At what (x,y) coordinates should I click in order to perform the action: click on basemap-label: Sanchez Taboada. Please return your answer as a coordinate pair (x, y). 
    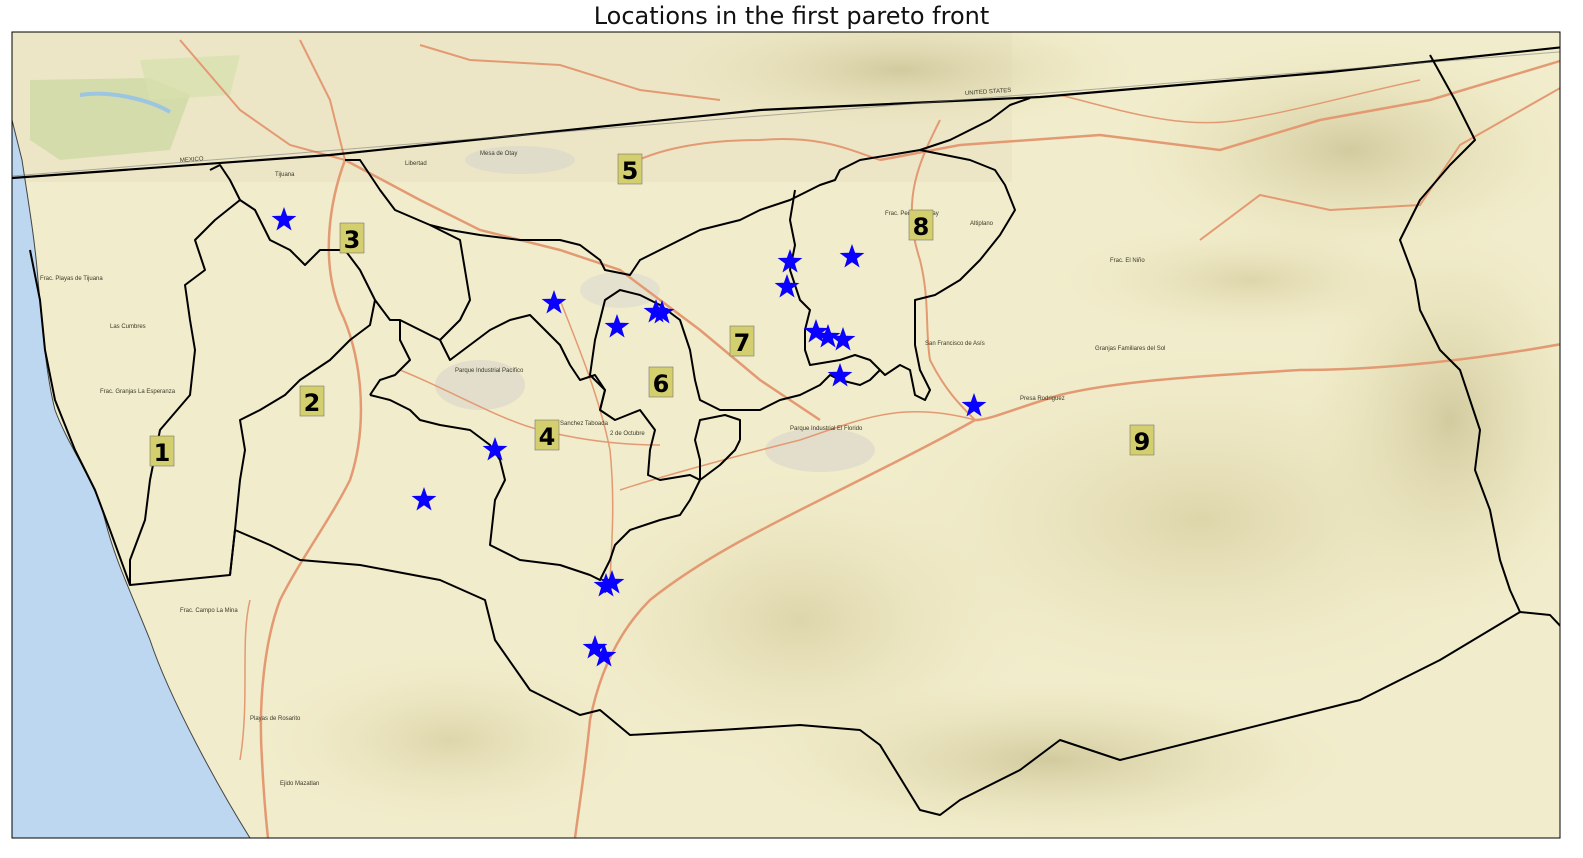
    Looking at the image, I should click on (584, 424).